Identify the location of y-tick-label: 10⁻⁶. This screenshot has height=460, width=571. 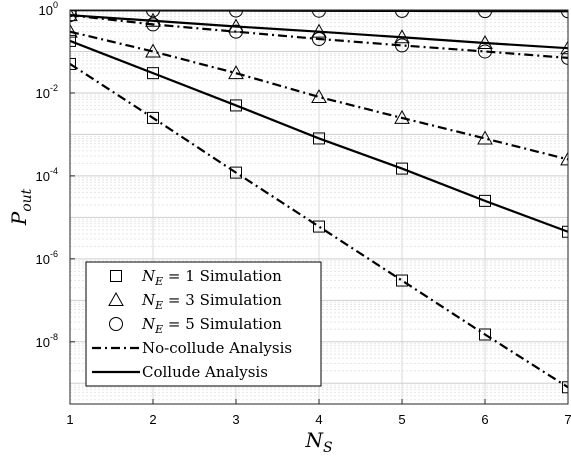
(47, 258).